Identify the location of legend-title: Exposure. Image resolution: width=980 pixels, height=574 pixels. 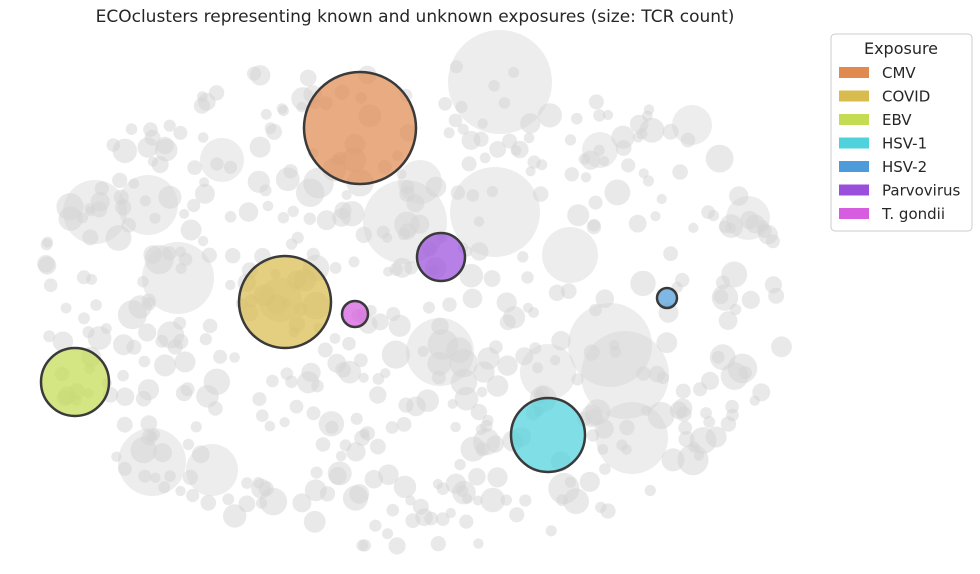
(901, 48).